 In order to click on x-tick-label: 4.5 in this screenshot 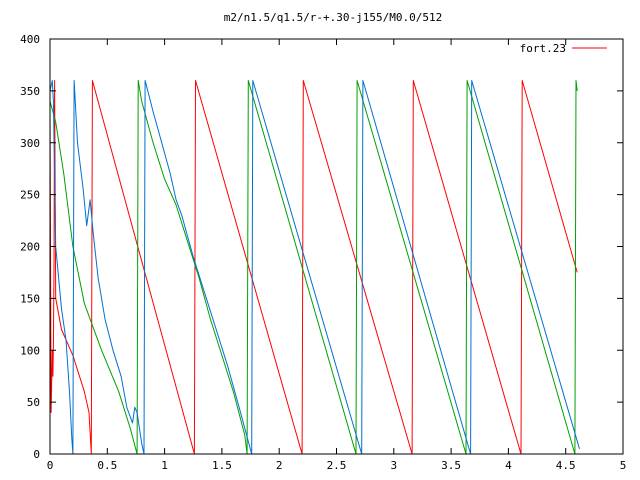, I will do `click(566, 465)`.